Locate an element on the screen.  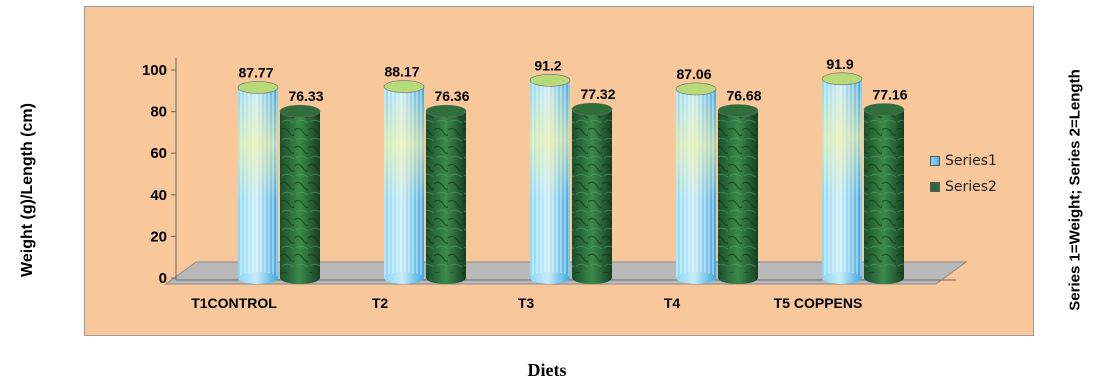
data-label-series1: 87.06 is located at coordinates (693, 74).